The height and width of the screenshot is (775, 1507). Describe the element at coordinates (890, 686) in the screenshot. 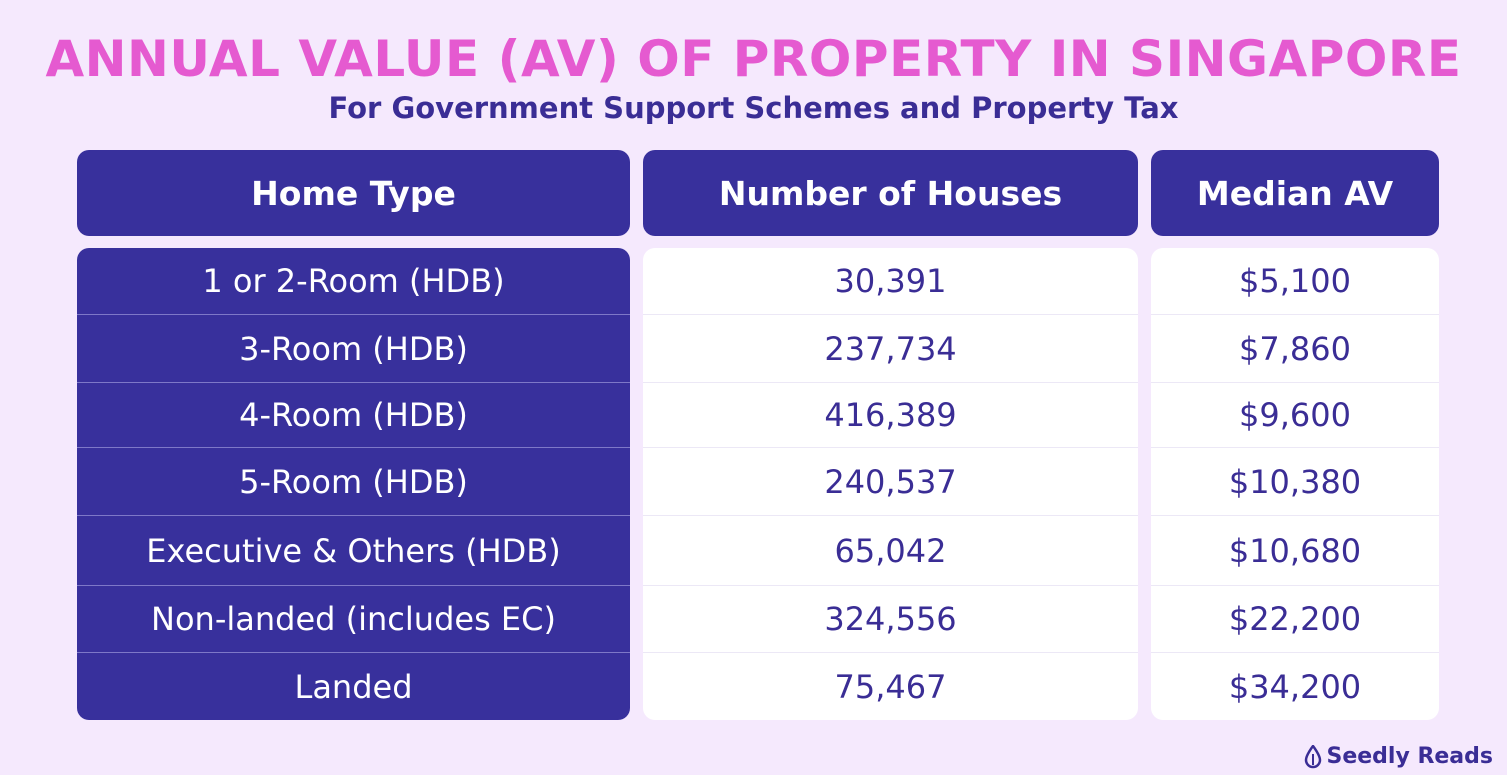

I see `houses-cell: 75,467` at that location.